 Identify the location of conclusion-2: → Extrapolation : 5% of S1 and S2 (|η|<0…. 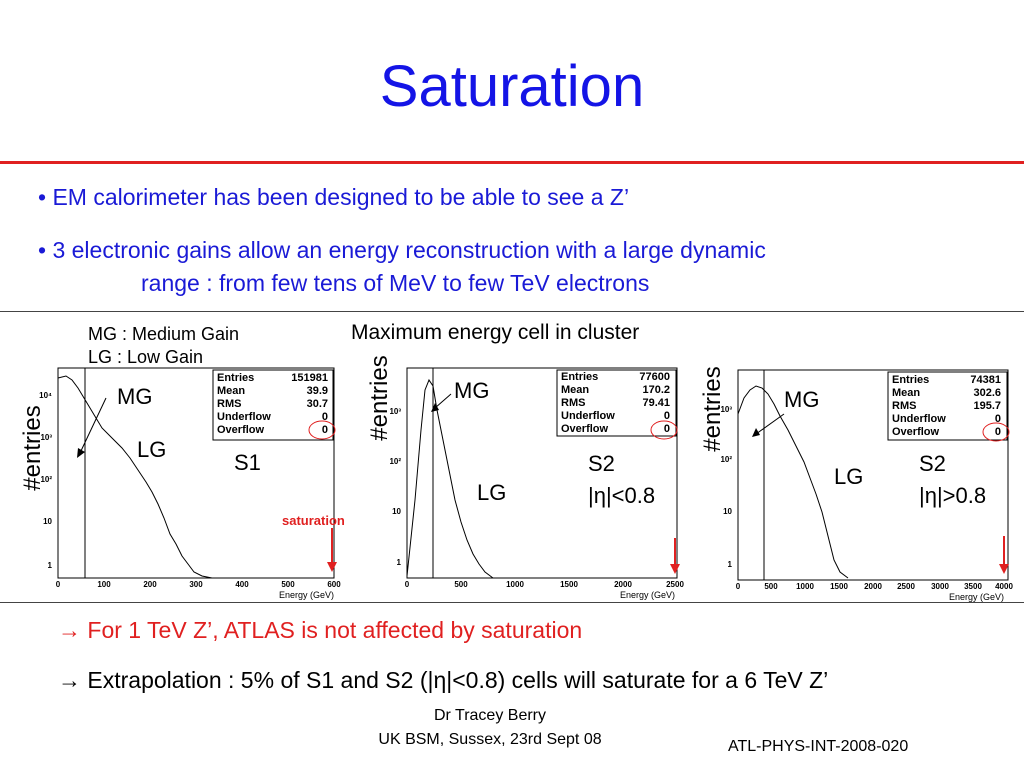
(443, 680).